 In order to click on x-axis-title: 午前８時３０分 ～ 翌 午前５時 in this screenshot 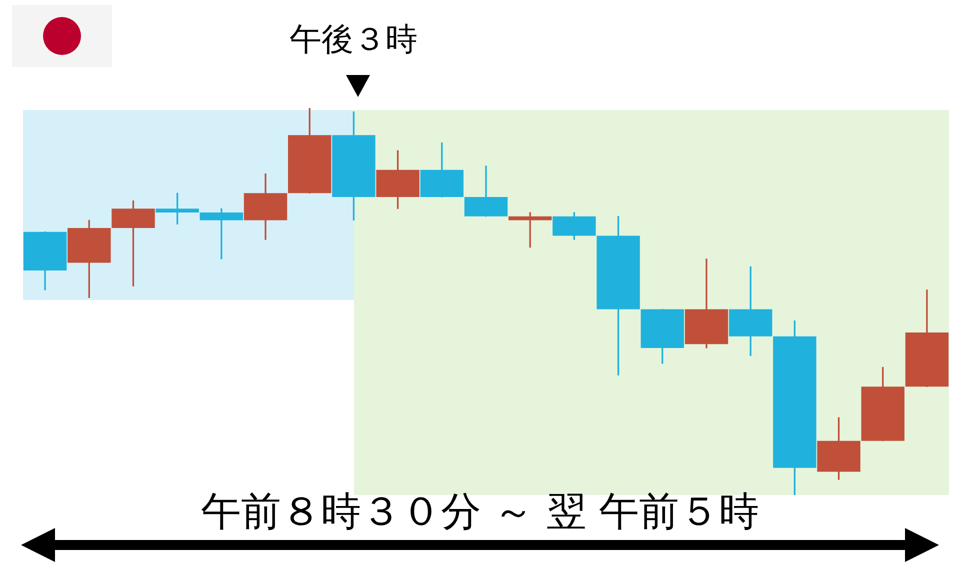, I will do `click(480, 512)`.